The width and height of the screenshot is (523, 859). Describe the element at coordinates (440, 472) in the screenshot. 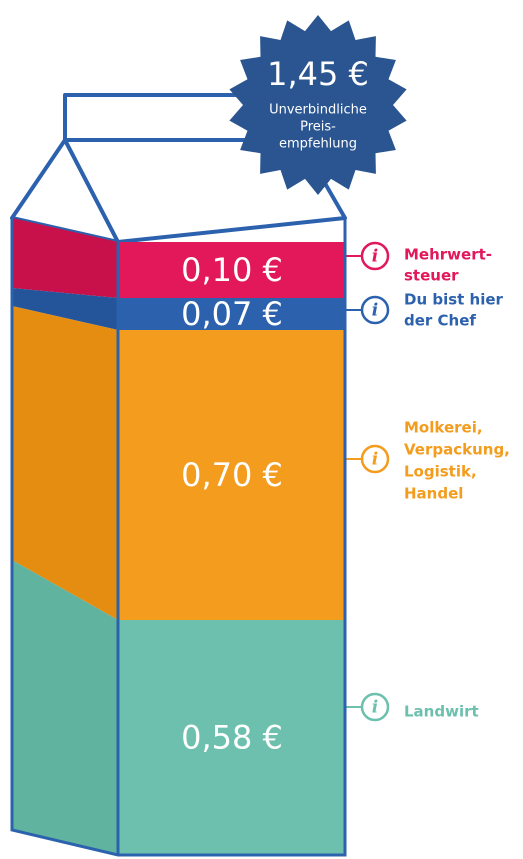

I see `segment-label: Logistik,` at that location.